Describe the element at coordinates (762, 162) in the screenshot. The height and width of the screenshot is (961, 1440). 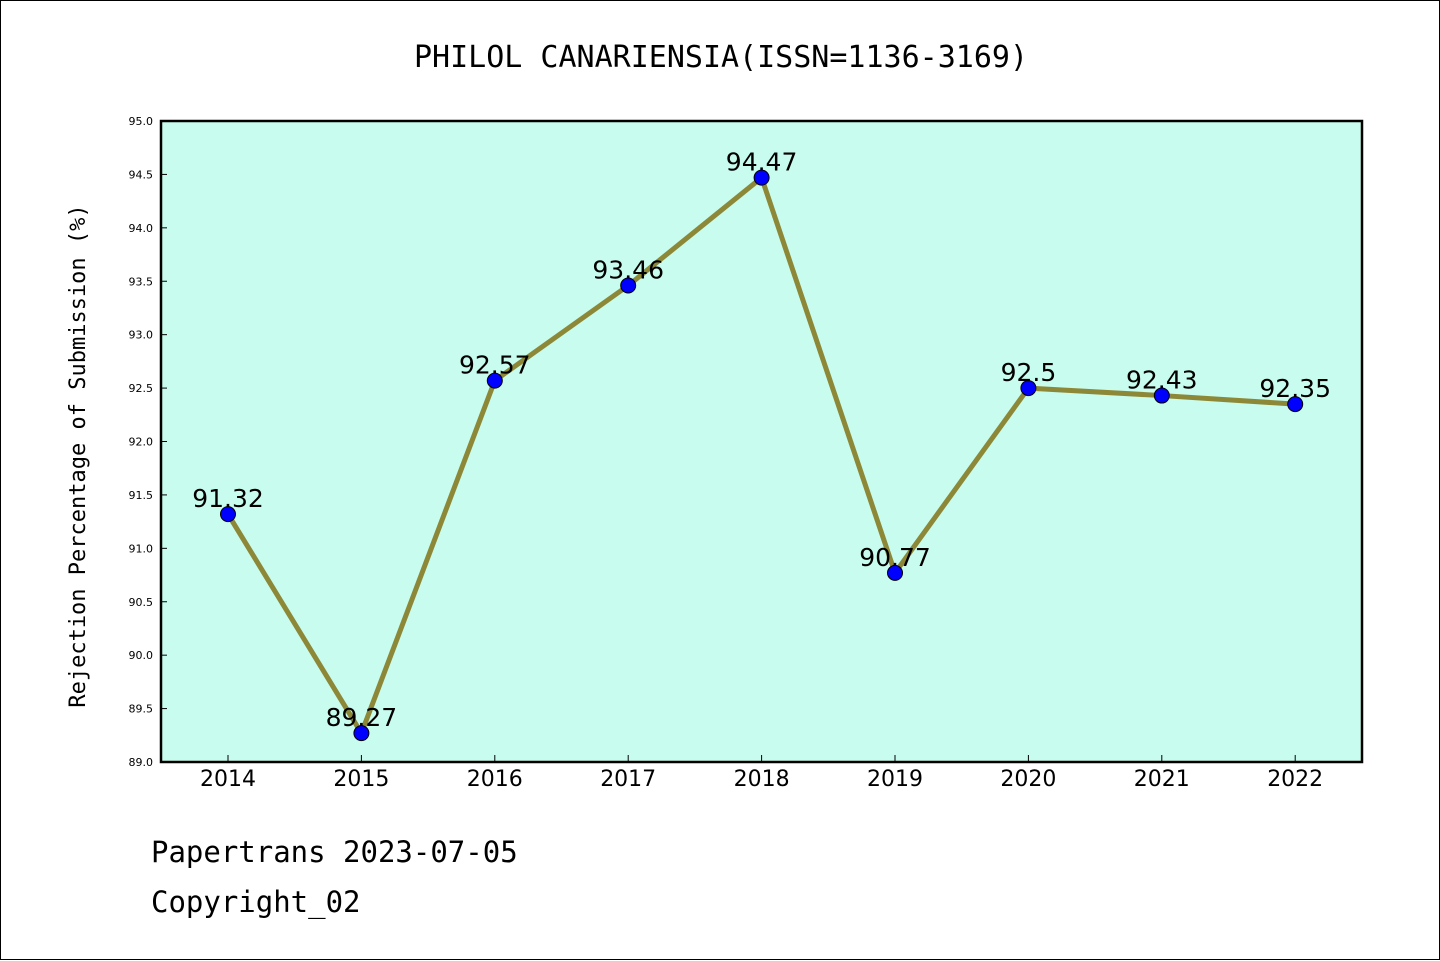
I see `data-label: 94.47` at that location.